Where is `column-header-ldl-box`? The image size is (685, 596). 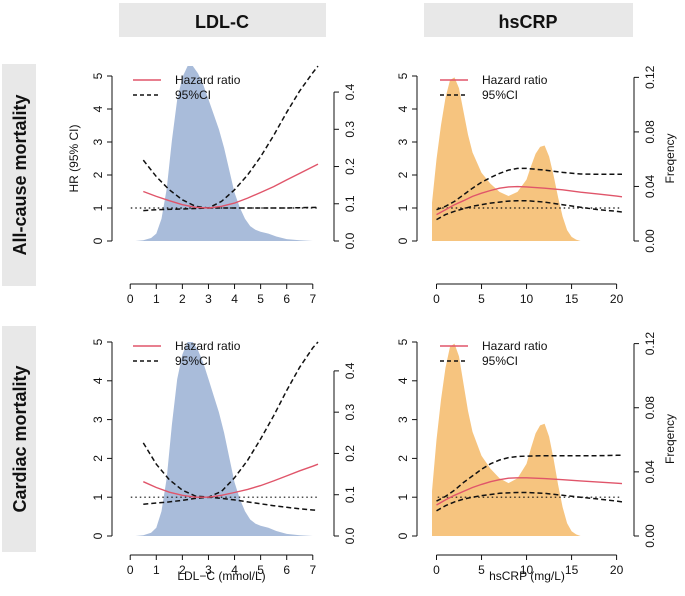 column-header-ldl-box is located at coordinates (222, 20).